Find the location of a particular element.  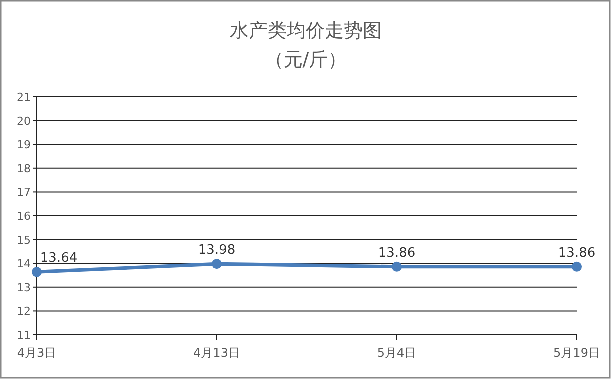

y-tick-label: 11 is located at coordinates (24, 335).